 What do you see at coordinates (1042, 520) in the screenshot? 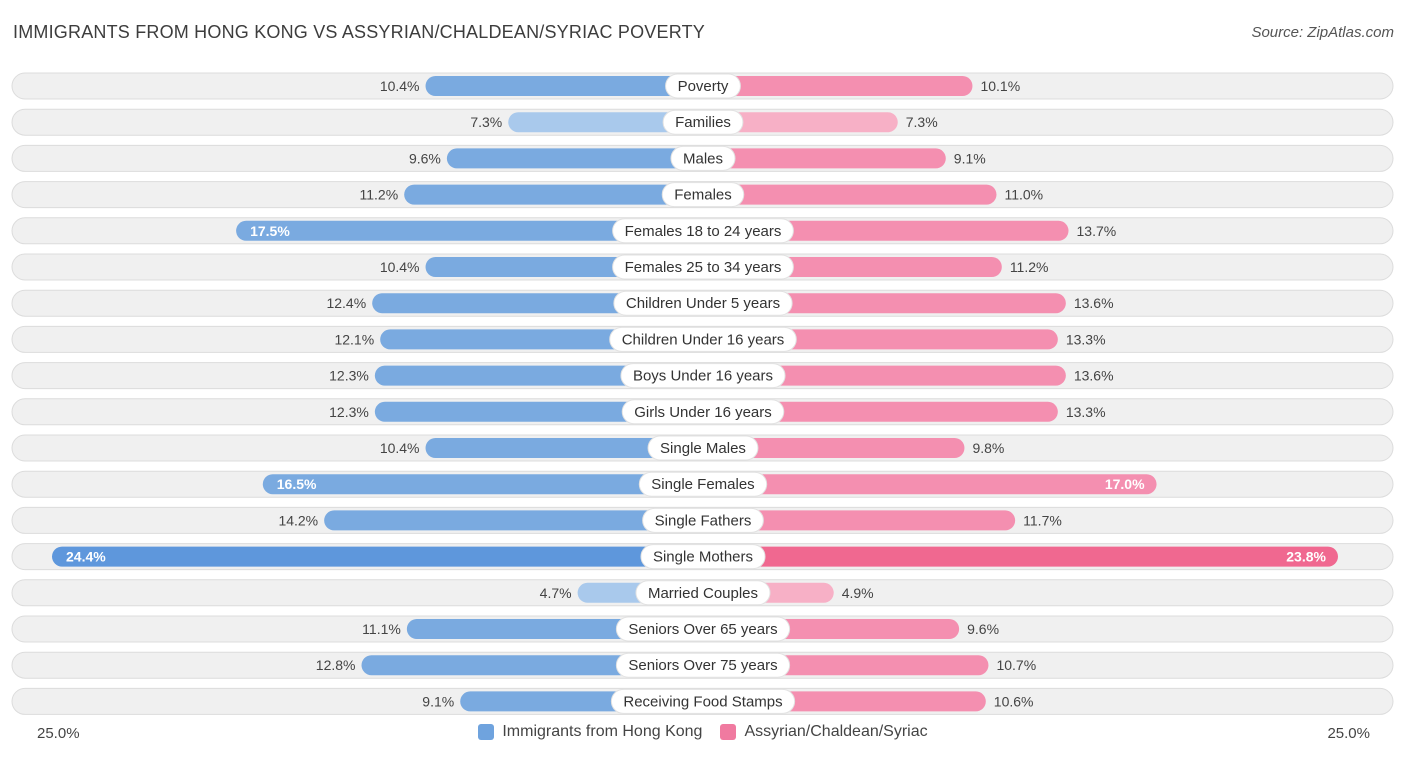
I see `value-label-right: 11.7%` at bounding box center [1042, 520].